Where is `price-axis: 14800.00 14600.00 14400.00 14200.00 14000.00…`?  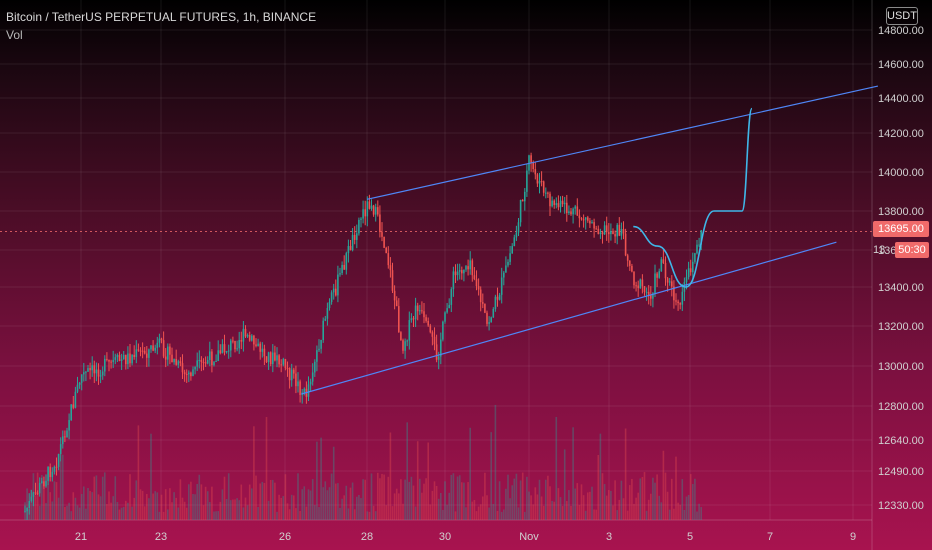 price-axis: 14800.00 14600.00 14400.00 14200.00 14000.00… is located at coordinates (901, 268).